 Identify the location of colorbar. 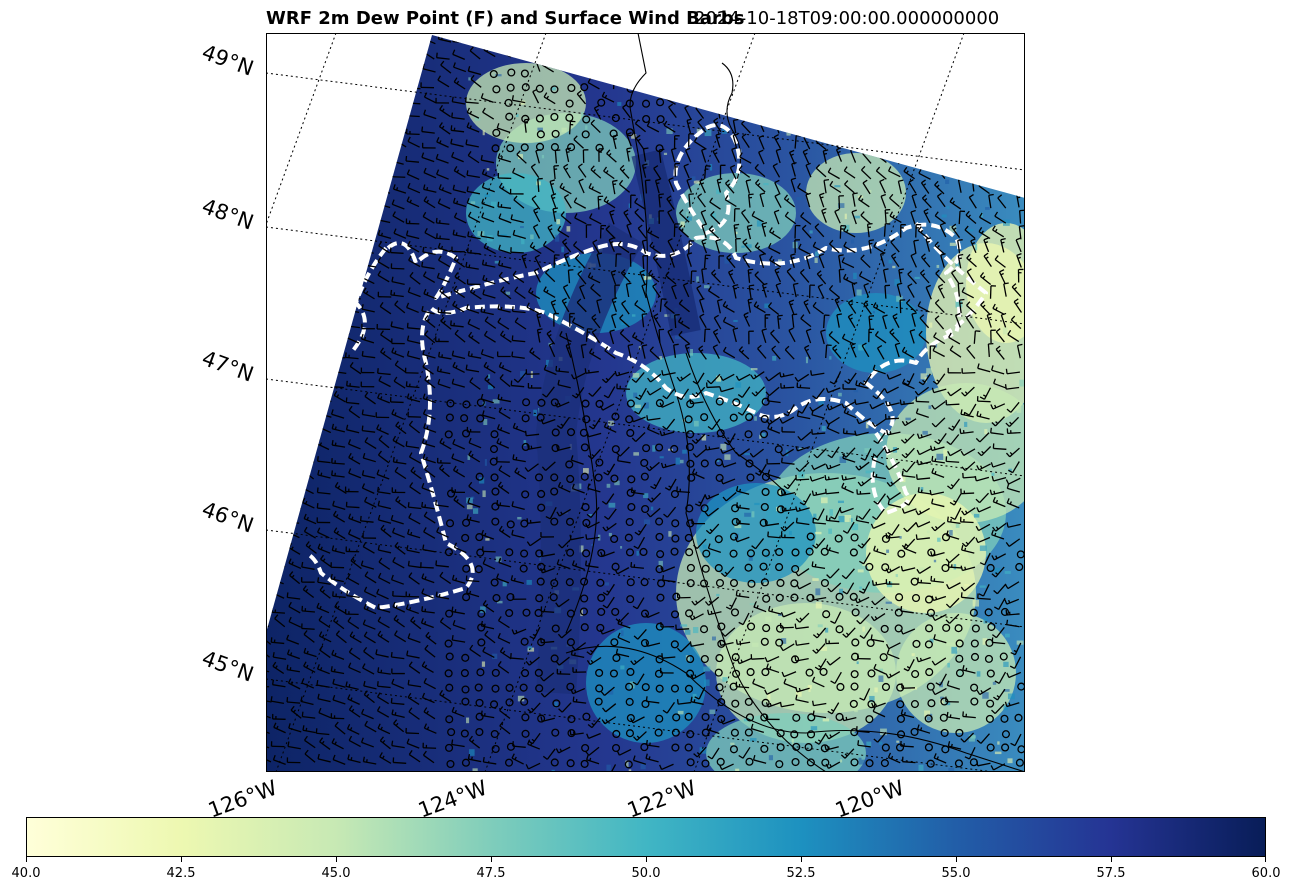
(646, 837).